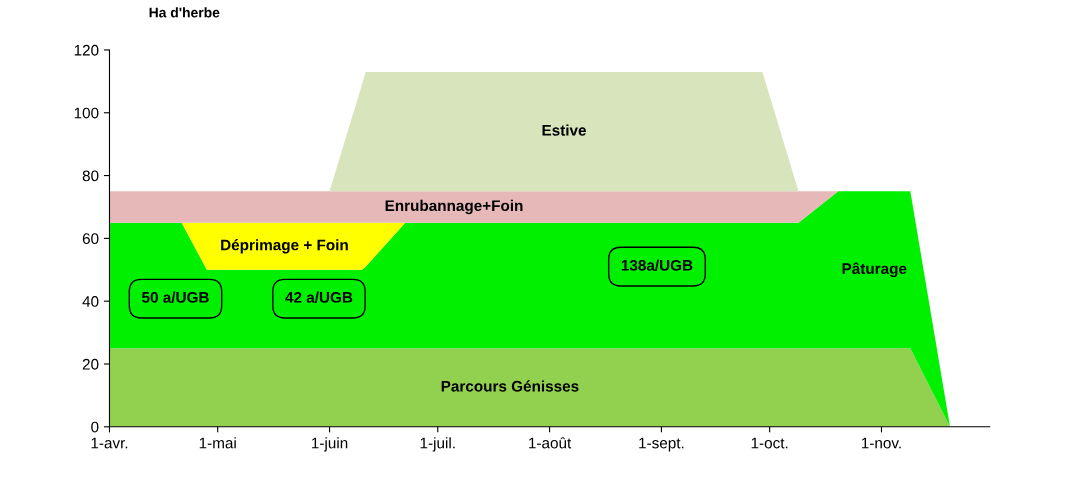  Describe the element at coordinates (109, 443) in the screenshot. I see `x-tick-label: 1-avr.` at that location.